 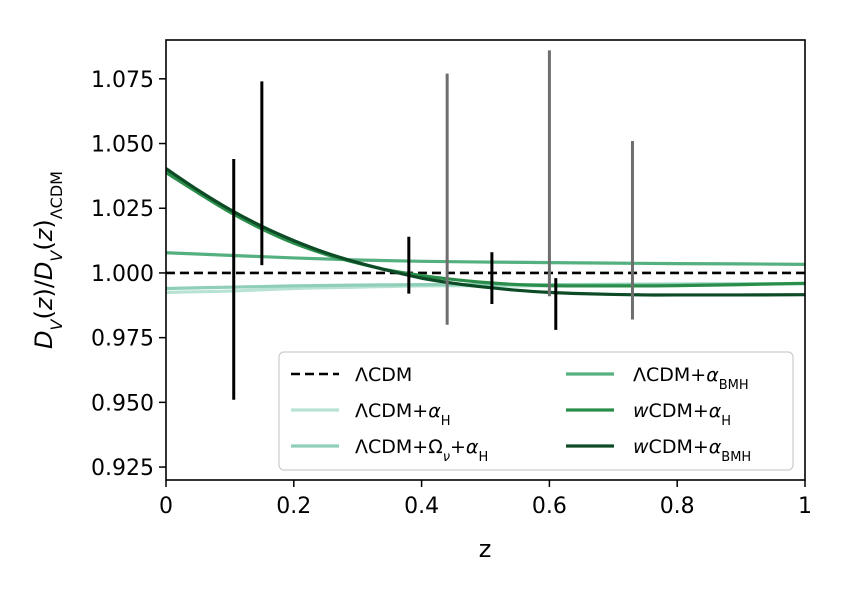 I want to click on legend-label-wcdm_ah: wCDM+αH, so click(x=682, y=414).